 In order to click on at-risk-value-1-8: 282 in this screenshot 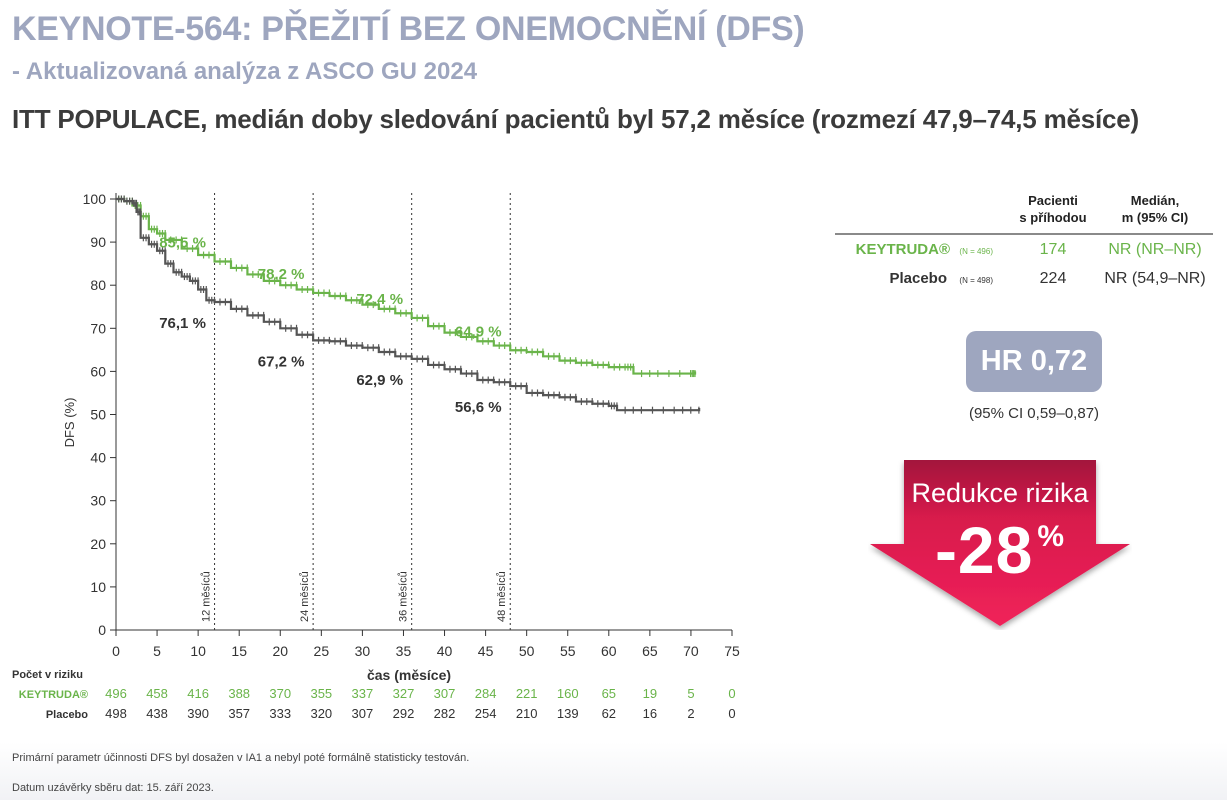, I will do `click(445, 713)`.